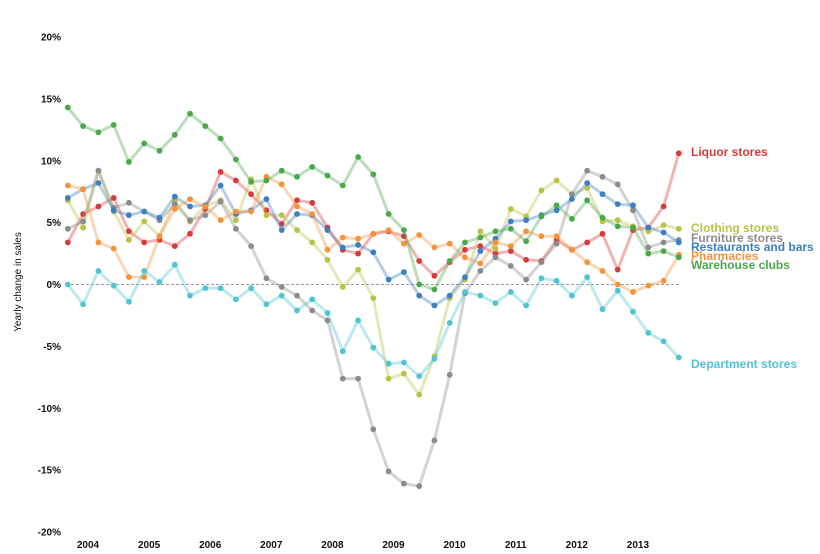 Image resolution: width=820 pixels, height=554 pixels. Describe the element at coordinates (729, 152) in the screenshot. I see `series-end-label: Liquor stores` at that location.